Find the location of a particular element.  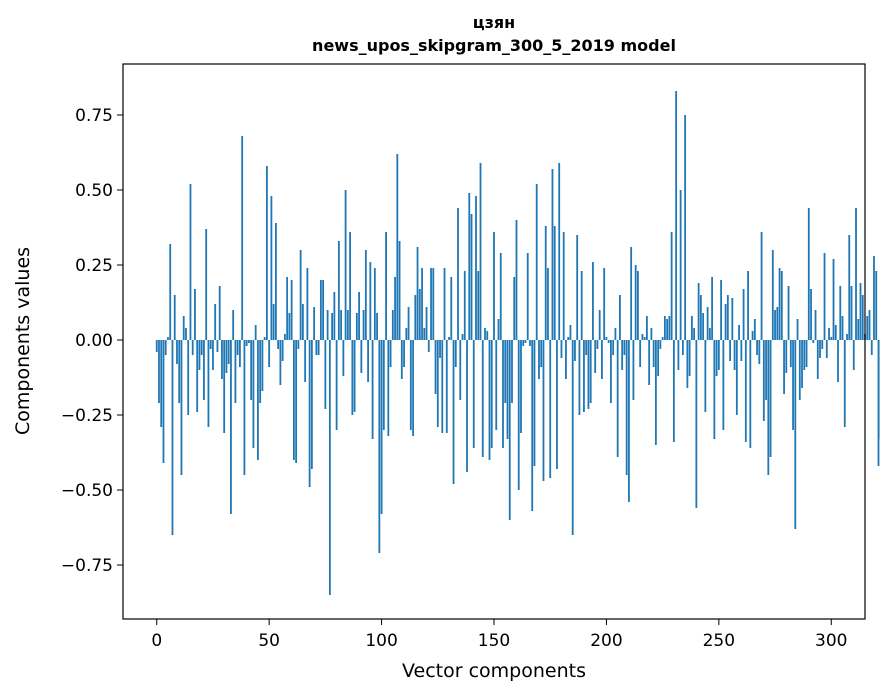

x-tick-label: 300 is located at coordinates (831, 641).